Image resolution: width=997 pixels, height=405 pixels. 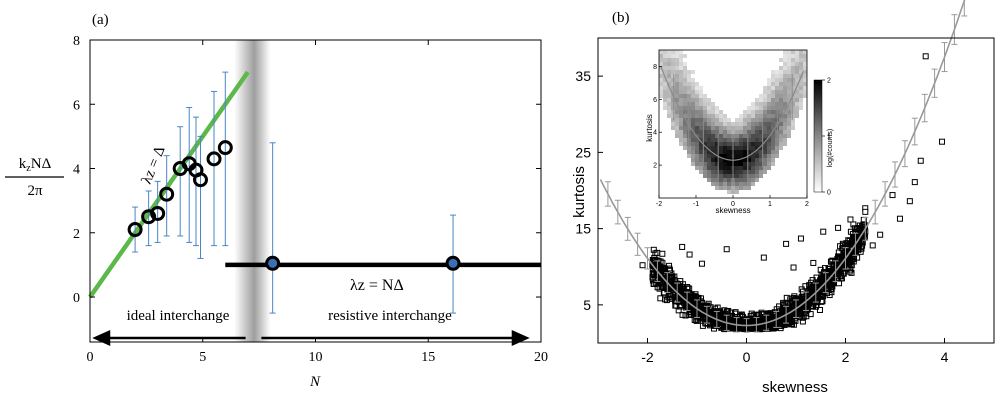 I want to click on inset-y-tick-label: 4, so click(x=655, y=133).